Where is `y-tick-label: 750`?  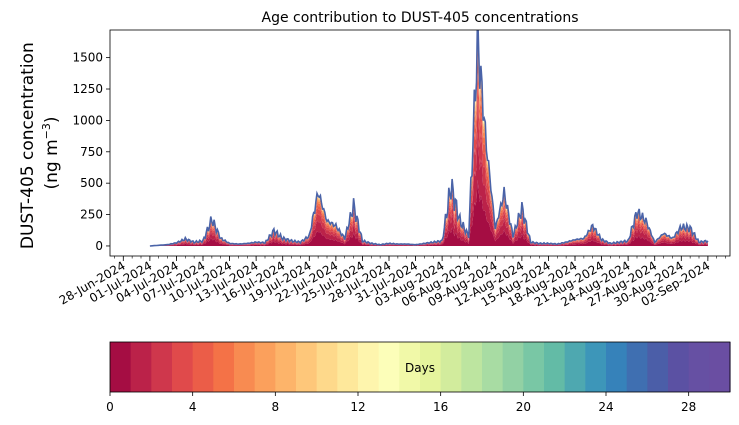
y-tick-label: 750 is located at coordinates (91, 152).